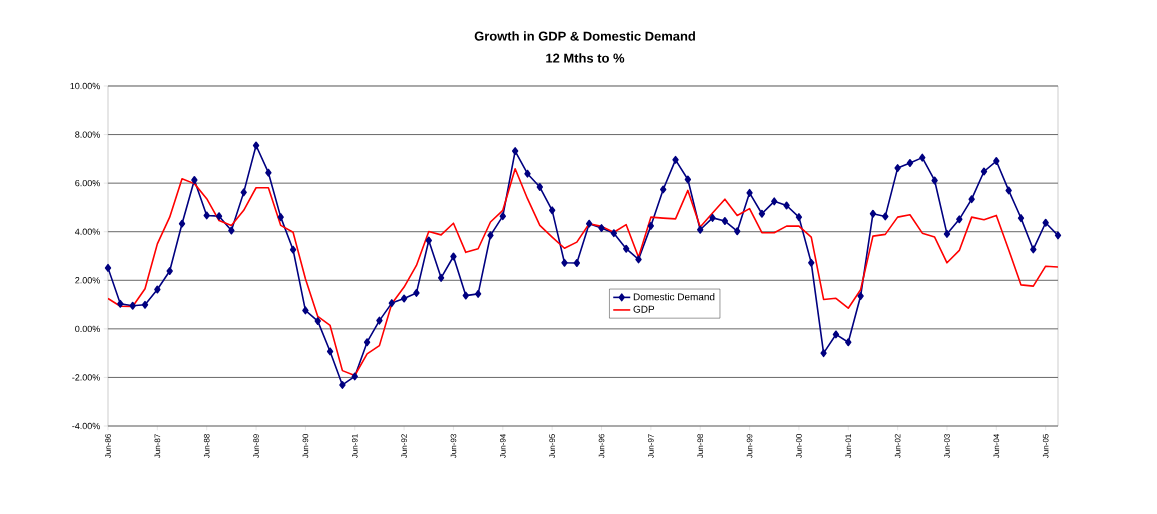 The image size is (1157, 514). Describe the element at coordinates (87, 280) in the screenshot. I see `y-tick-label: 2.00%` at that location.